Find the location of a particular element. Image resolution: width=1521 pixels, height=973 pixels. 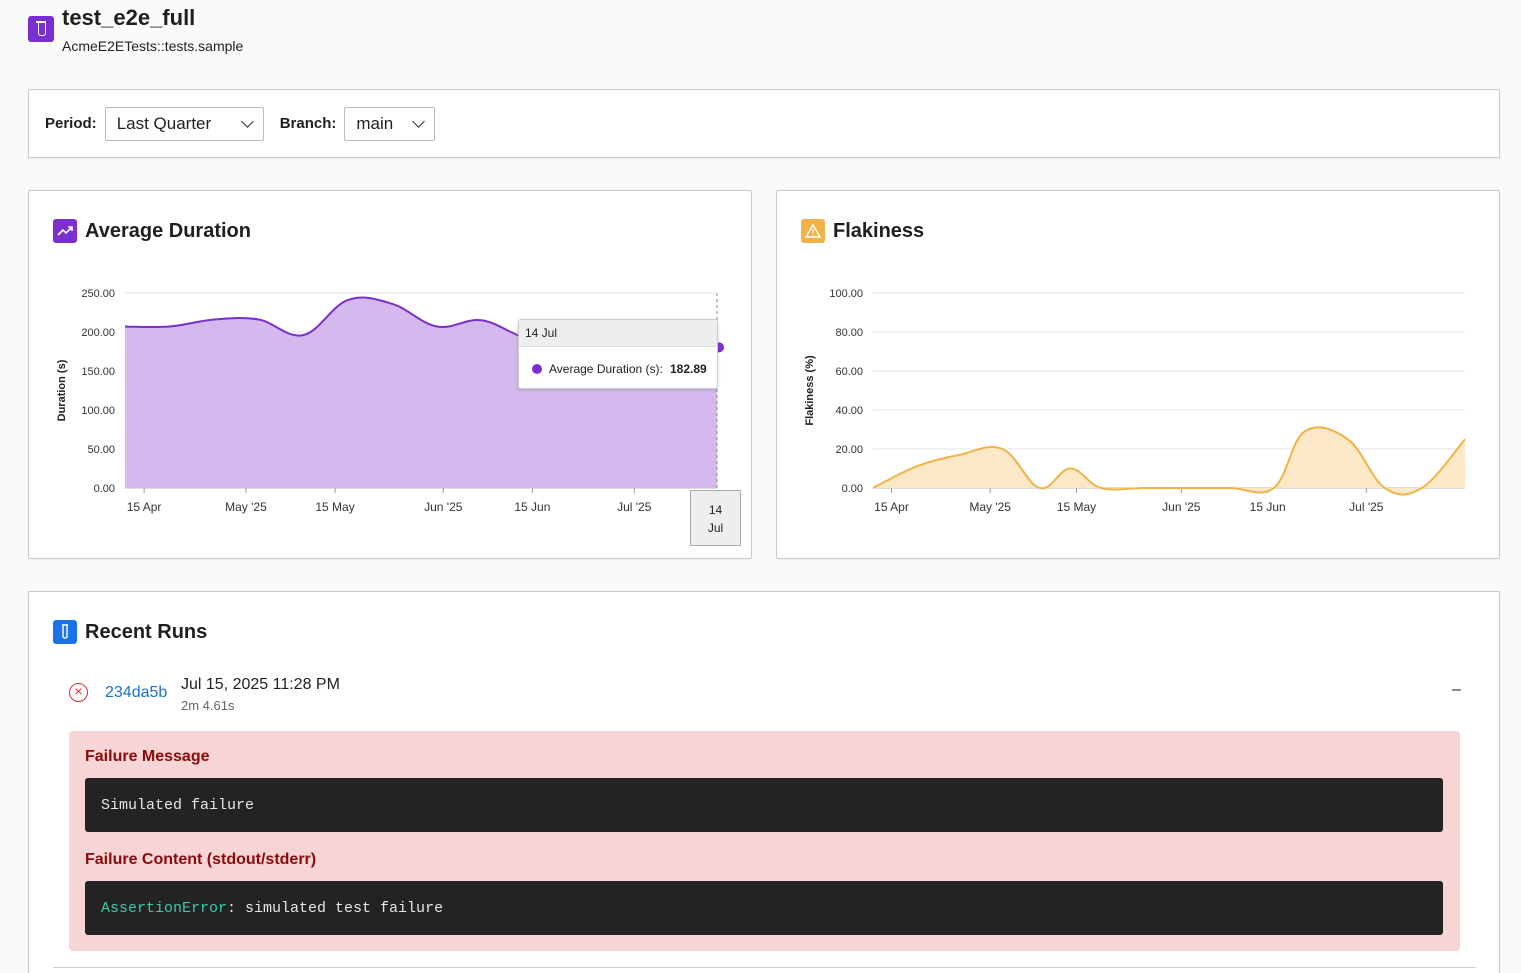

y-tick-label: 200.00 is located at coordinates (98, 333).